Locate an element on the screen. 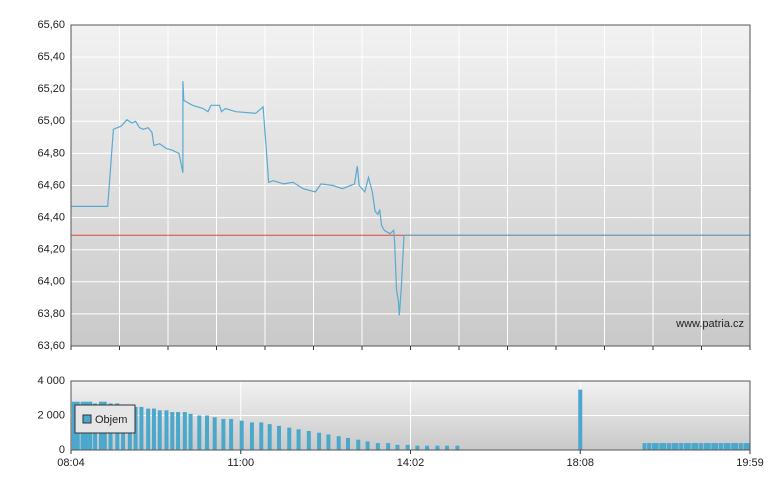 The height and width of the screenshot is (490, 780). x-tick-label: 08:04 is located at coordinates (71, 463).